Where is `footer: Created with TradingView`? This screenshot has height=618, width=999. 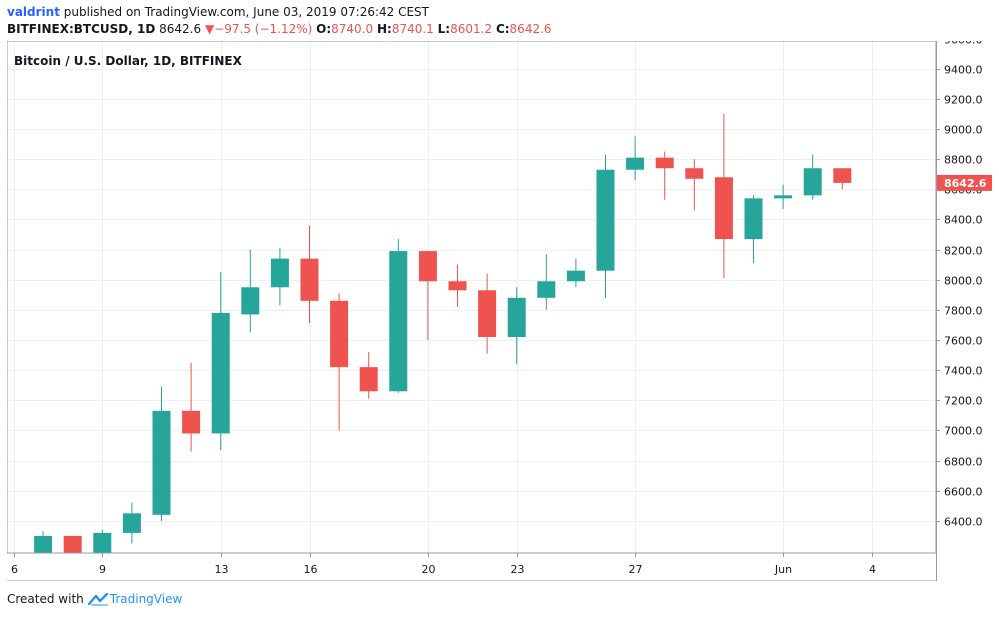 footer: Created with TradingView is located at coordinates (94, 599).